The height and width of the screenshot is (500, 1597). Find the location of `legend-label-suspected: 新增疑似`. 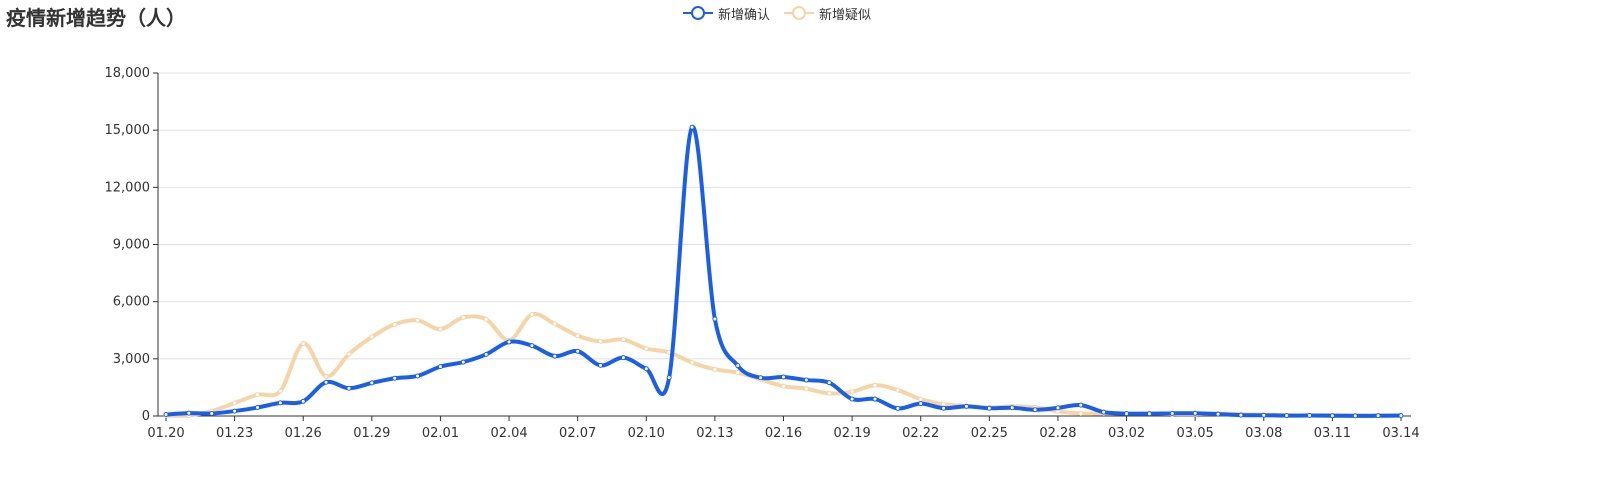

legend-label-suspected: 新增疑似 is located at coordinates (845, 15).